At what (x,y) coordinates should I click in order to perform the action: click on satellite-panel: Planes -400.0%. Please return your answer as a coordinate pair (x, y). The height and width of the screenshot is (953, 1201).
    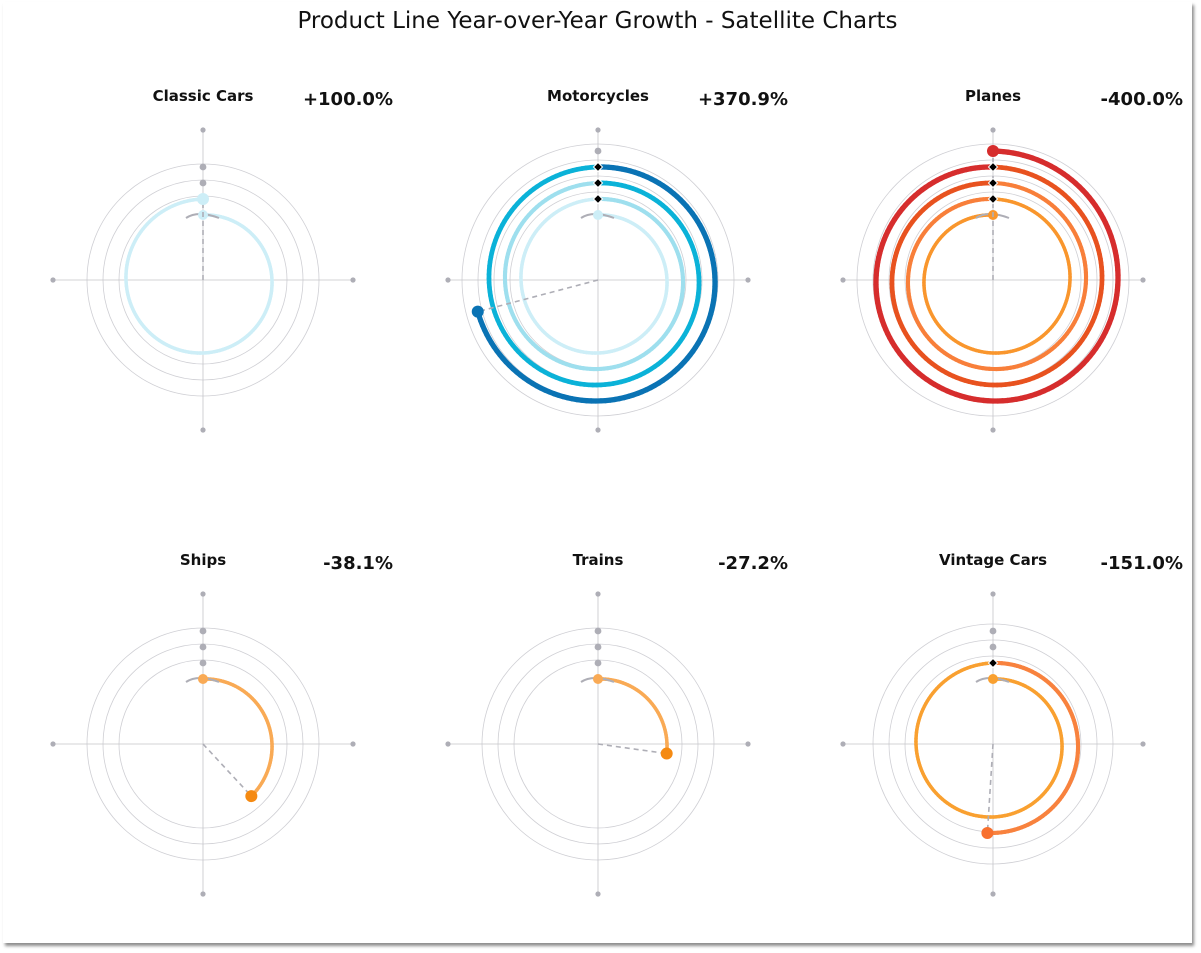
    Looking at the image, I should click on (1011, 260).